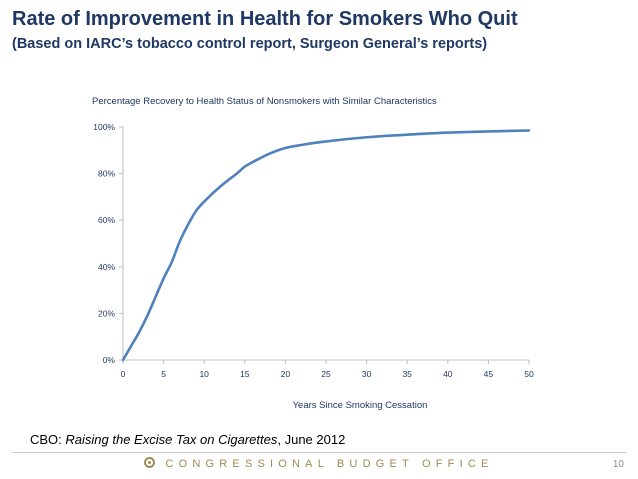 The width and height of the screenshot is (638, 479). I want to click on x-tick-label: 25, so click(326, 374).